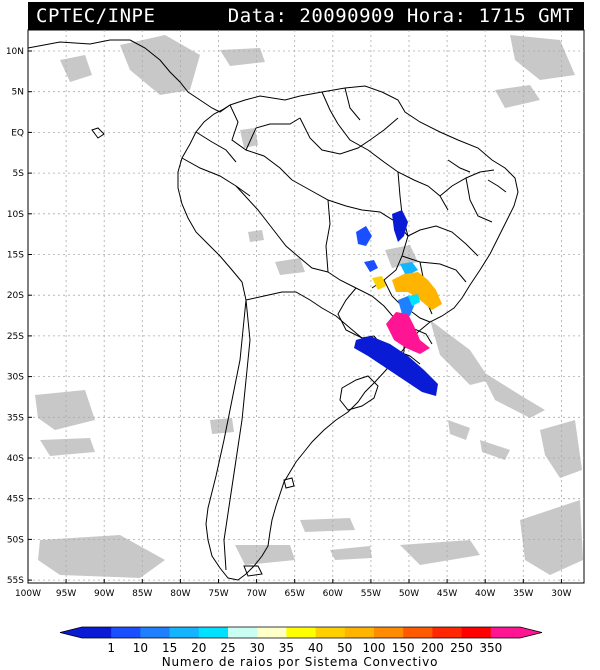  What do you see at coordinates (19, 316) in the screenshot?
I see `latitude-labels: 10N 5N EQ 5S 10S 15S 20S 25S 30S 35S 40S 45S 50S 55S` at bounding box center [19, 316].